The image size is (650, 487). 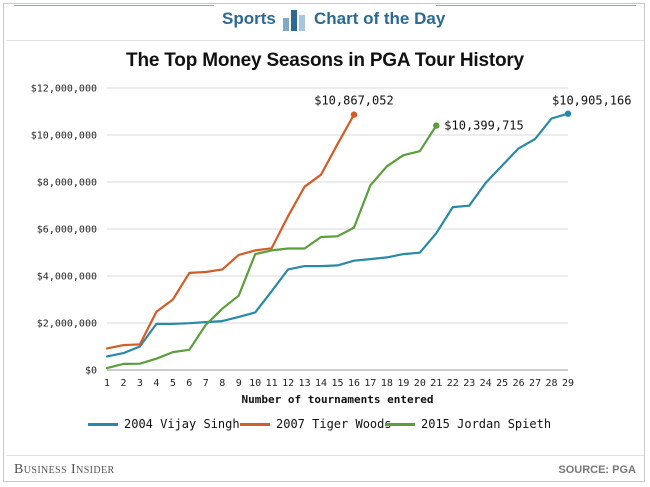 What do you see at coordinates (123, 383) in the screenshot?
I see `x-tick-label: 2` at bounding box center [123, 383].